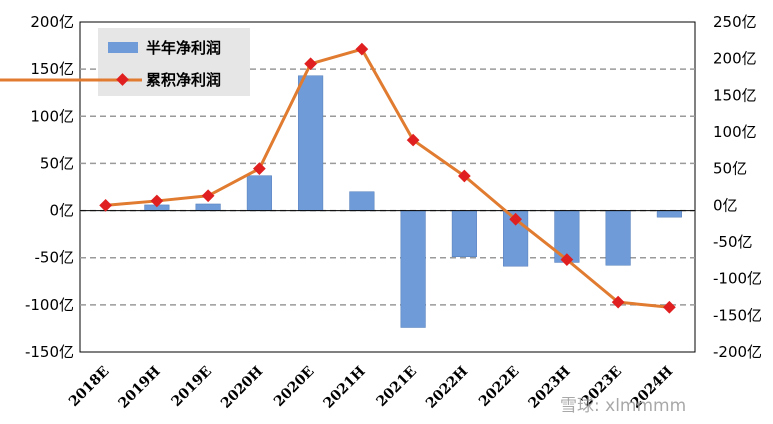  I want to click on right-tick-label: -50亿, so click(733, 242).